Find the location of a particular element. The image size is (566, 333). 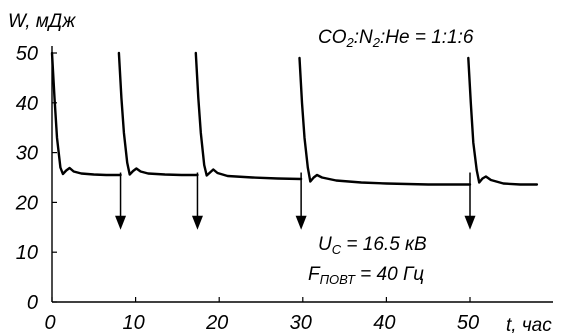

y-tick-label: 10 is located at coordinates (27, 253).